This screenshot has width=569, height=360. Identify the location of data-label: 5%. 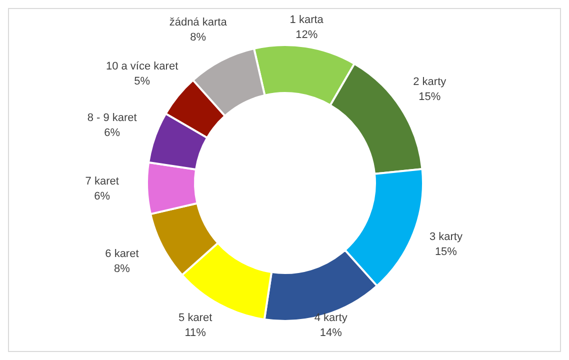
(142, 81).